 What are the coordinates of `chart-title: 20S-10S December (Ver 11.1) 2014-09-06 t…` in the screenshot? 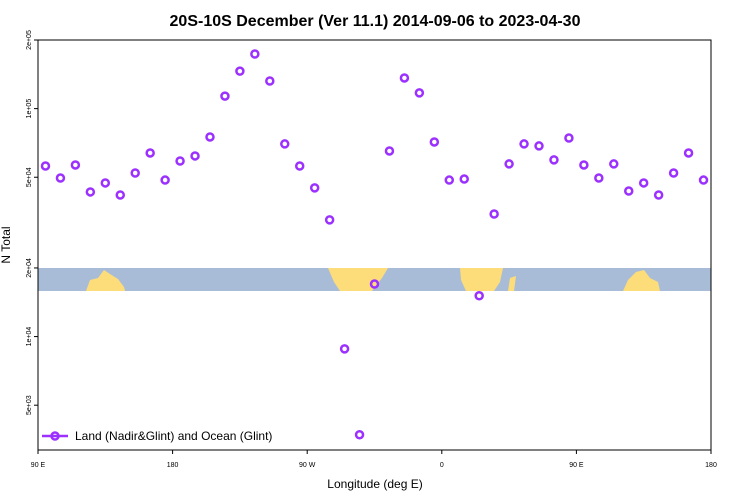 It's located at (375, 21).